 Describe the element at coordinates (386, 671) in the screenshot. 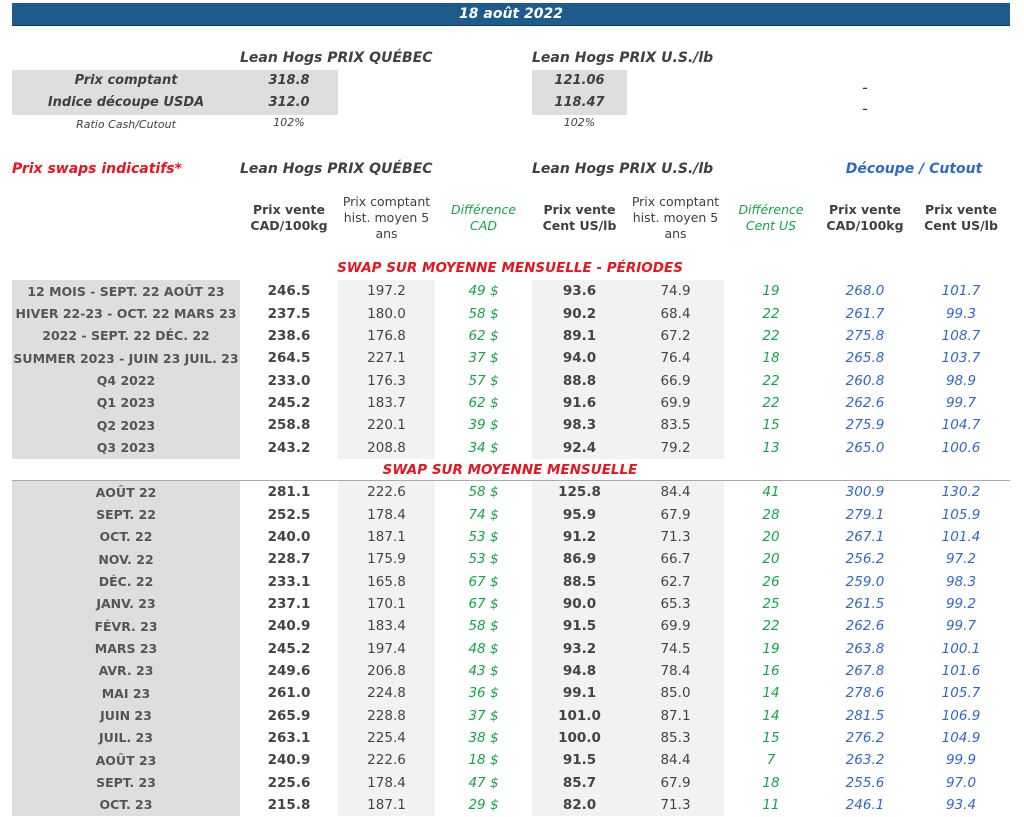

I see `cell: 206.8` at that location.